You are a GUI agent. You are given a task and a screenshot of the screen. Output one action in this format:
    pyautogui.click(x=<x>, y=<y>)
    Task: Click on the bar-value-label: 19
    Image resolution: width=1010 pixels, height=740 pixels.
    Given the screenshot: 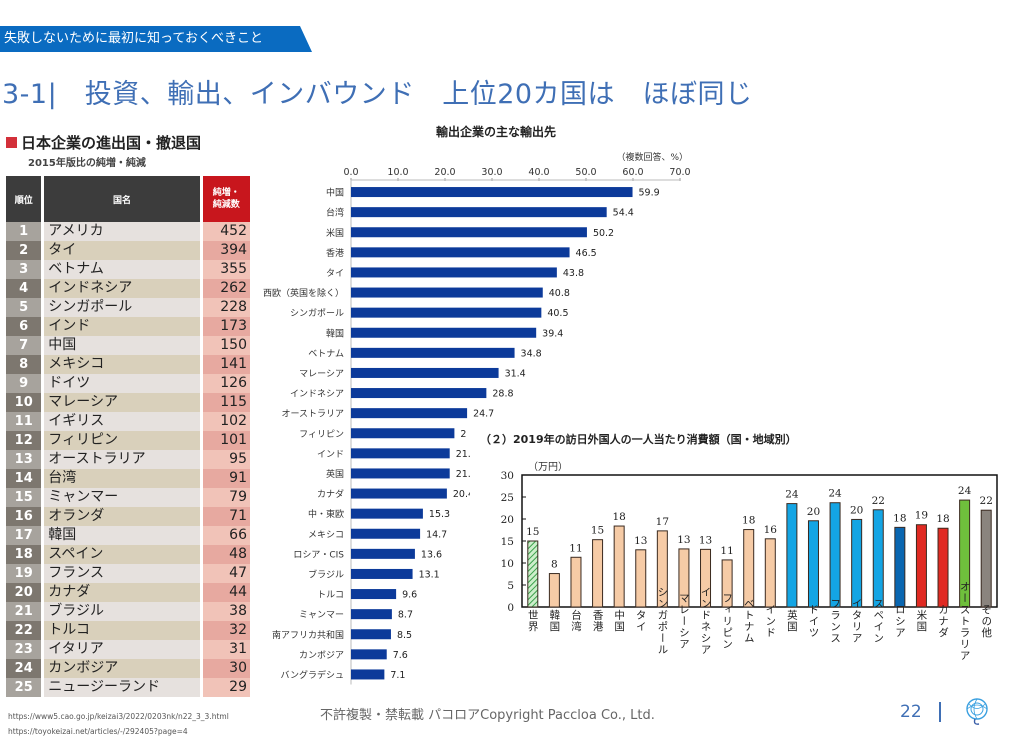 What is the action you would take?
    pyautogui.click(x=921, y=516)
    